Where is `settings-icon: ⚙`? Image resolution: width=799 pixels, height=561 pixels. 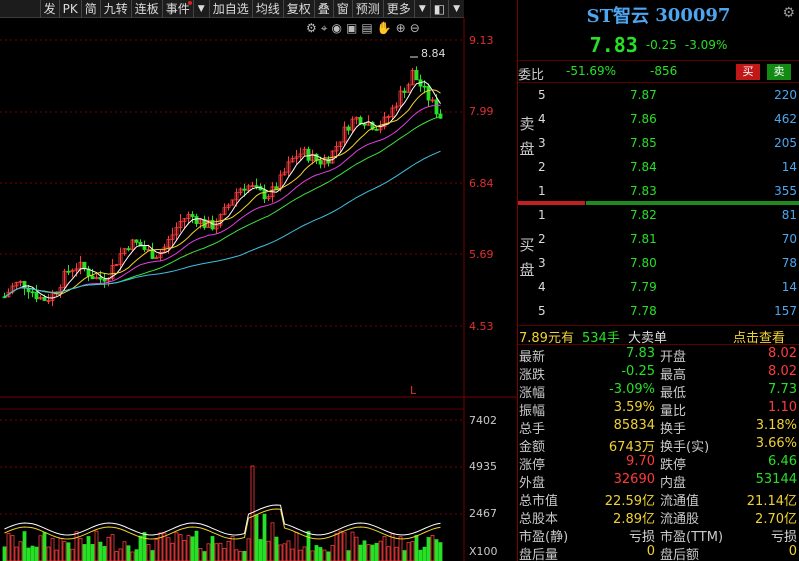 settings-icon: ⚙ is located at coordinates (311, 28).